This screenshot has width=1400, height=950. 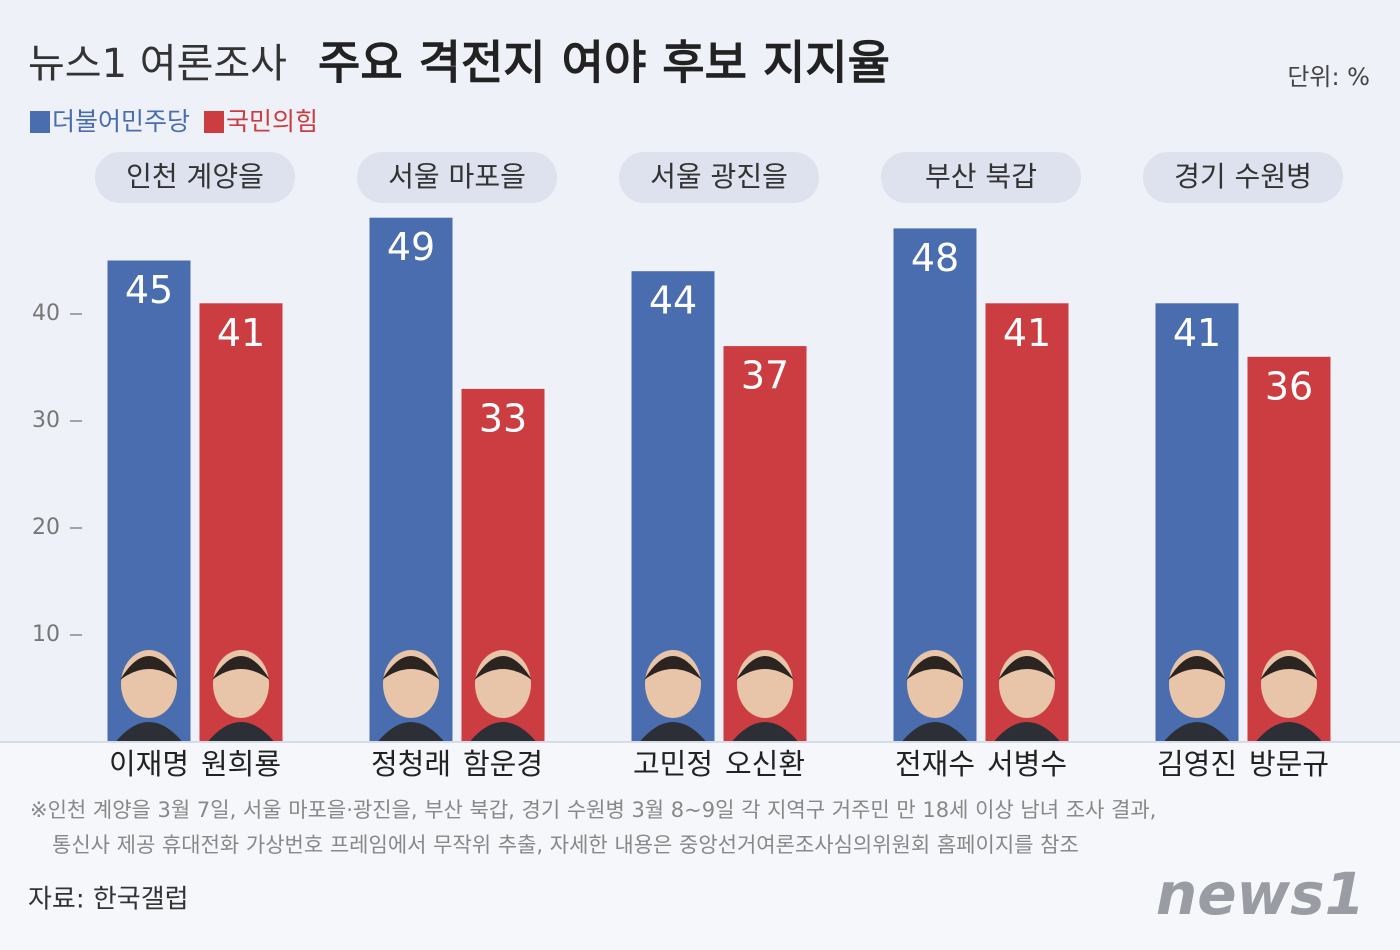 What do you see at coordinates (411, 247) in the screenshot?
I see `data-label: 49` at bounding box center [411, 247].